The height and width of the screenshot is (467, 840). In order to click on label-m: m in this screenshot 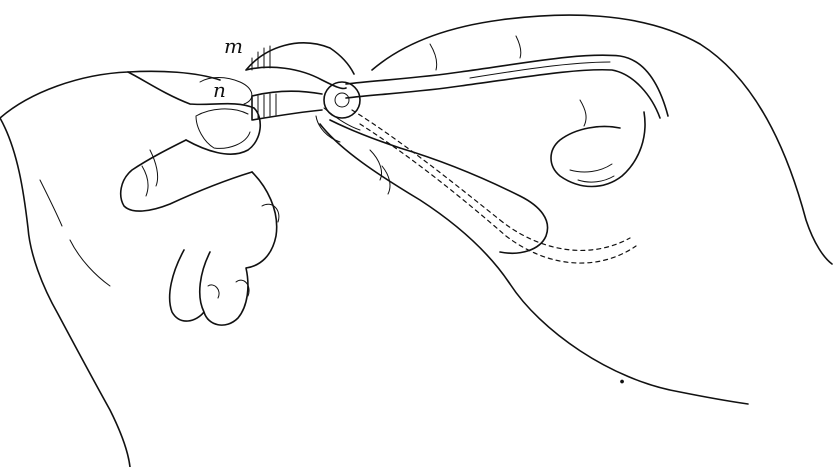, I will do `click(233, 46)`.